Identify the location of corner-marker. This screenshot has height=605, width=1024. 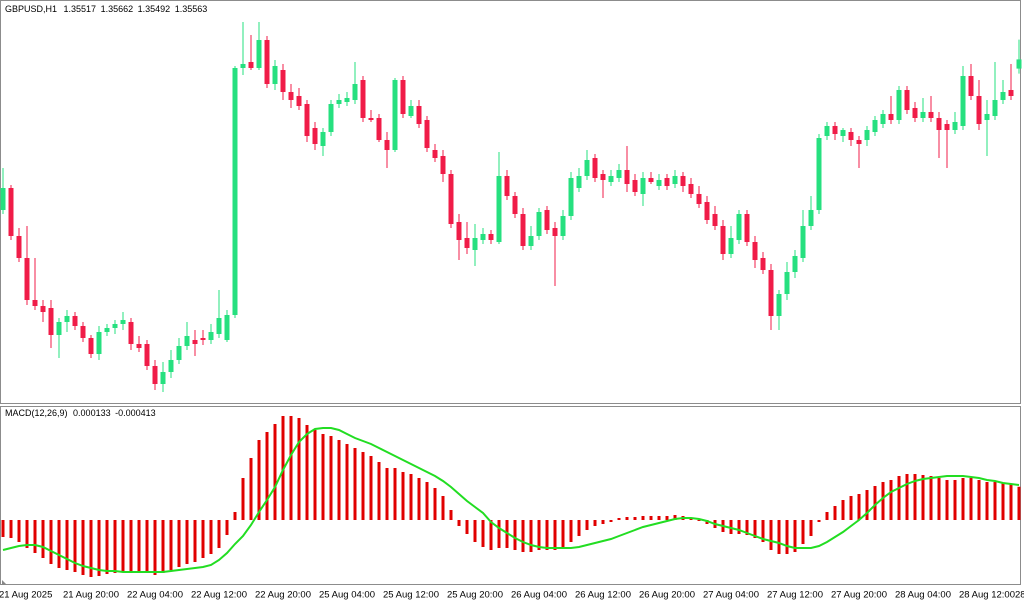
(4, 582).